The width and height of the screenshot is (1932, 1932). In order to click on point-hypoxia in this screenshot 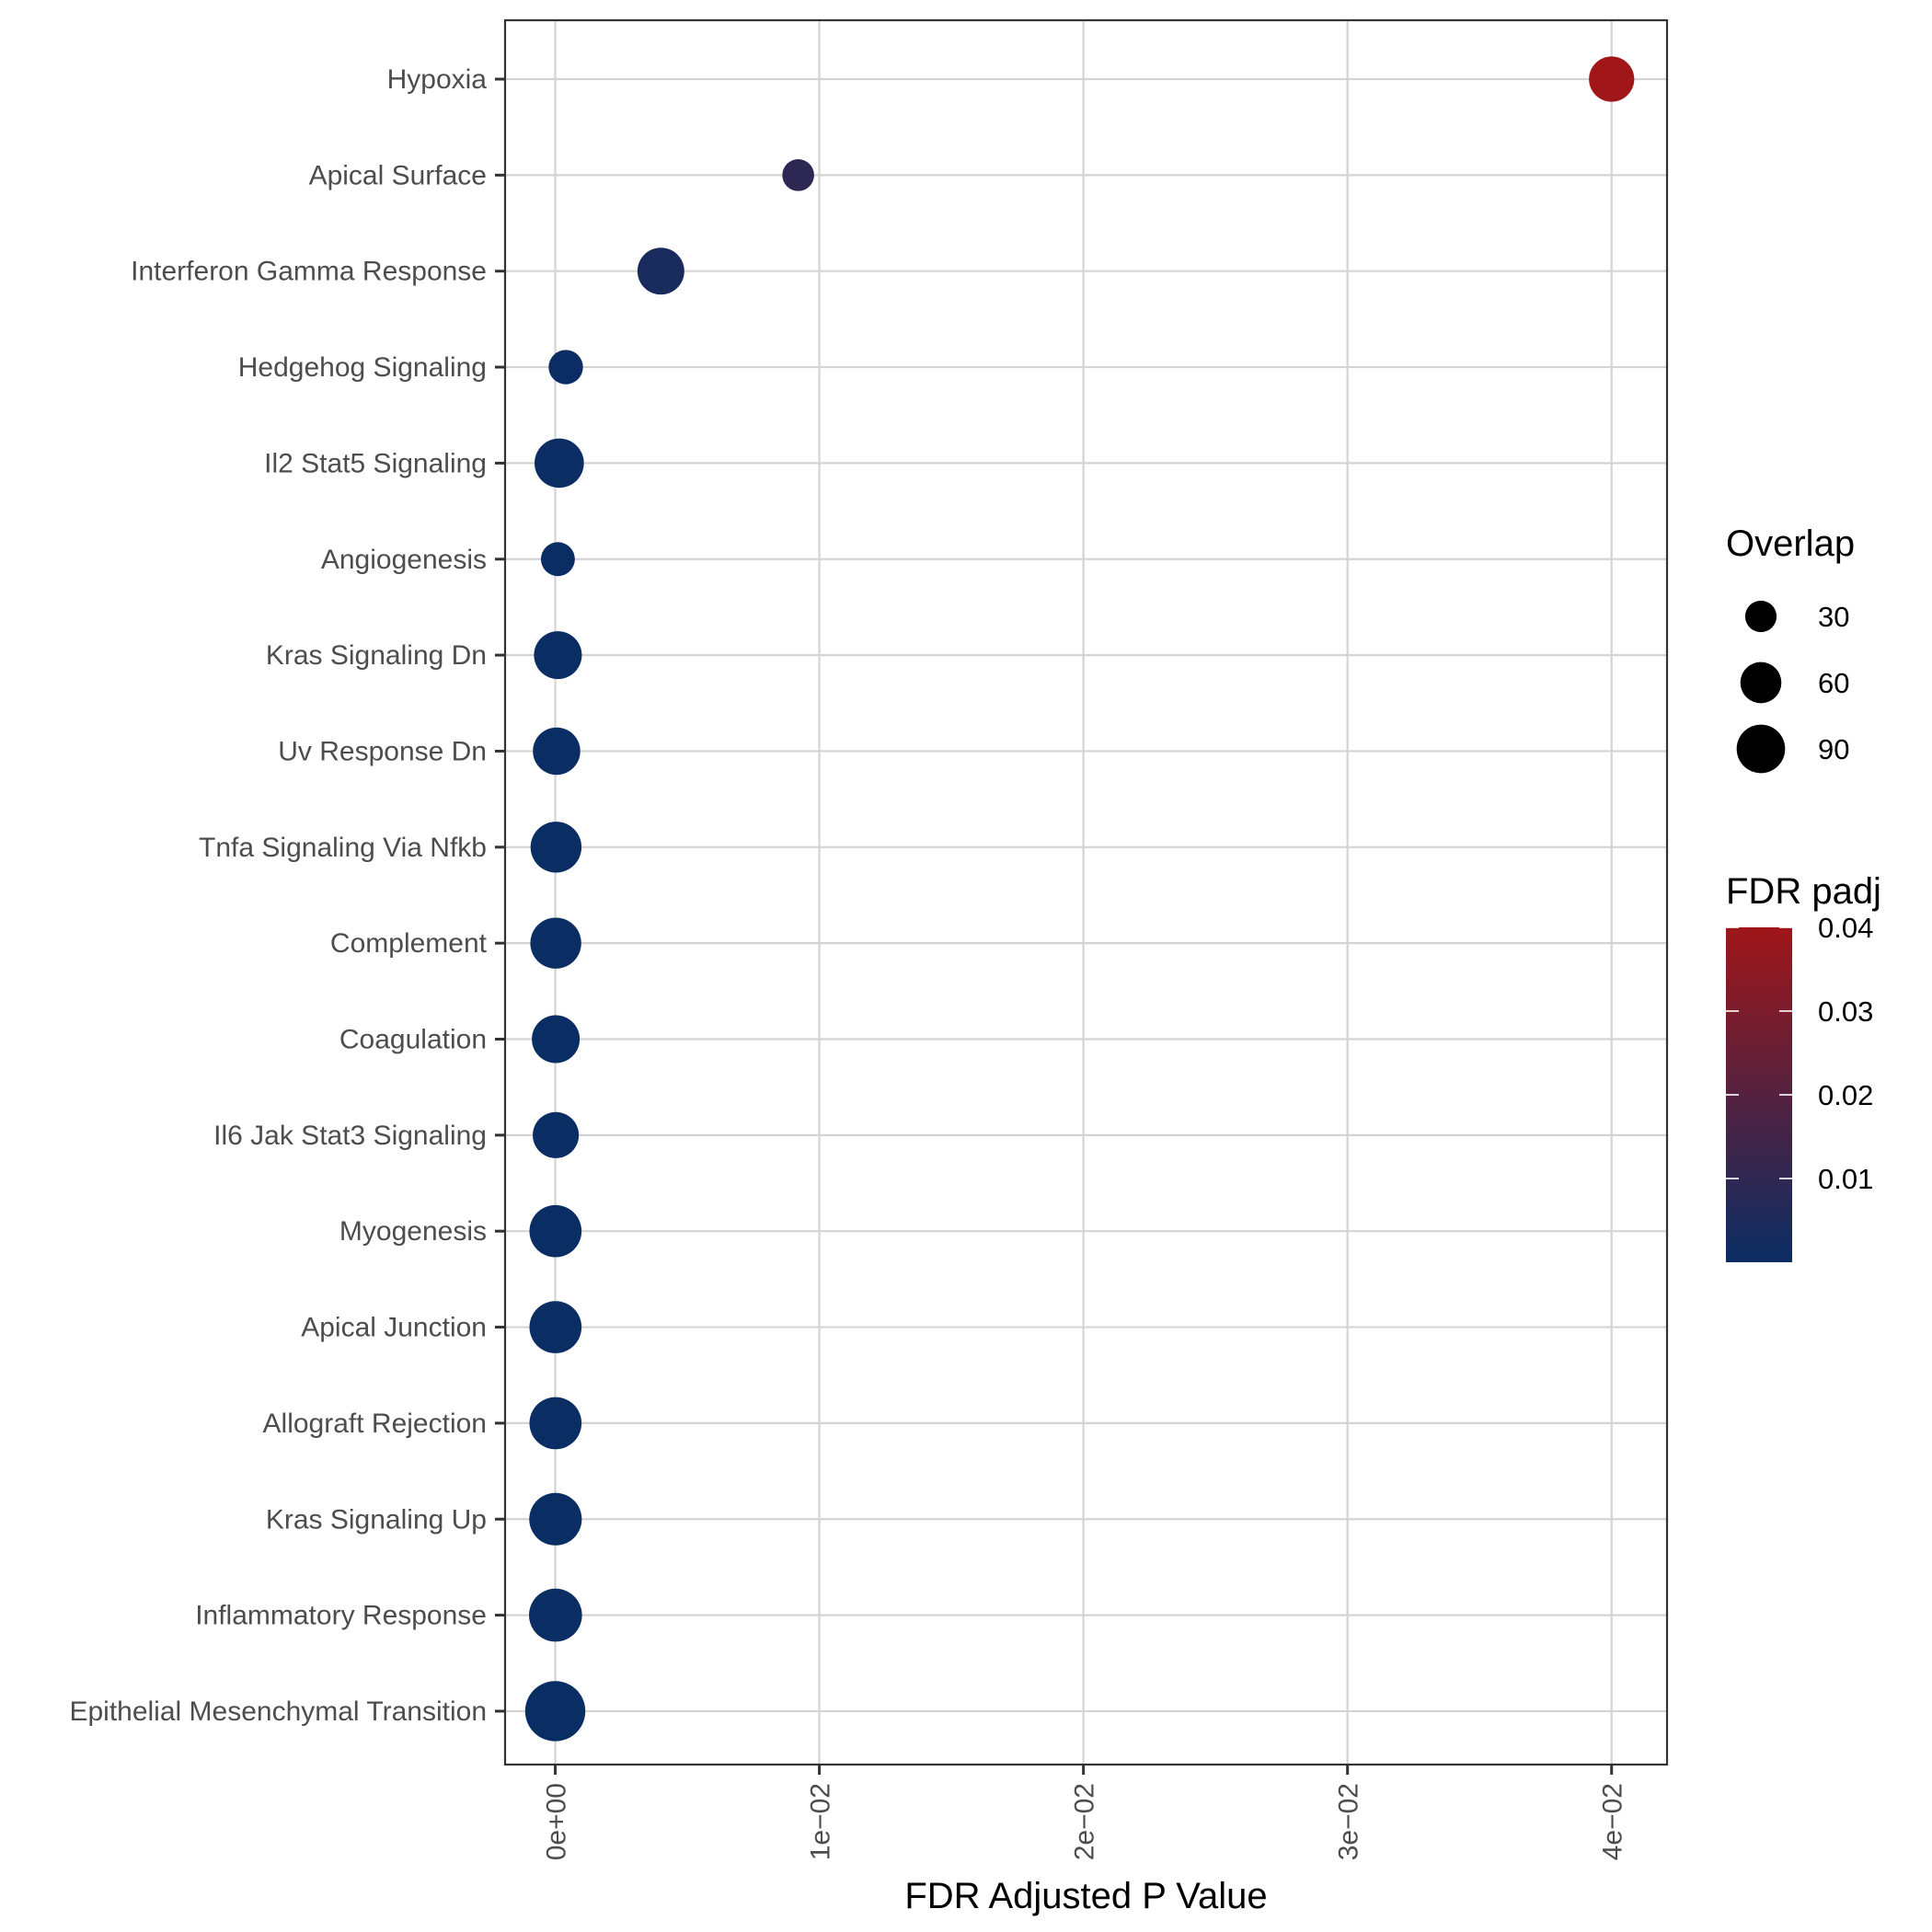, I will do `click(1612, 79)`.